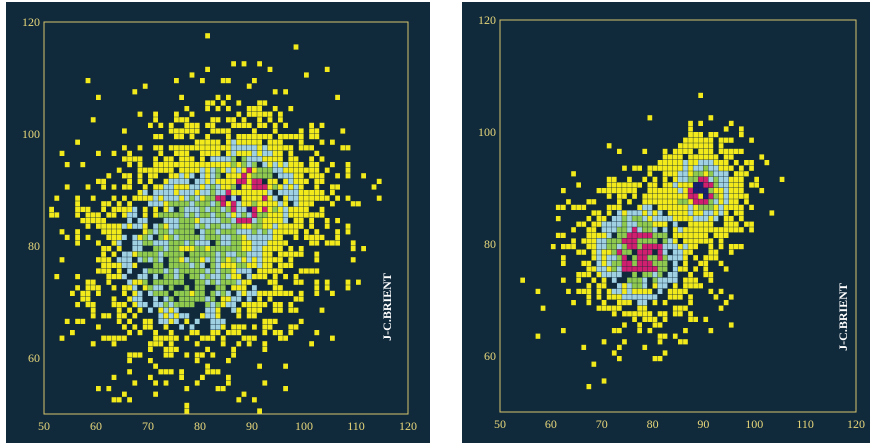  Describe the element at coordinates (304, 426) in the screenshot. I see `x-tick-label: 100` at that location.